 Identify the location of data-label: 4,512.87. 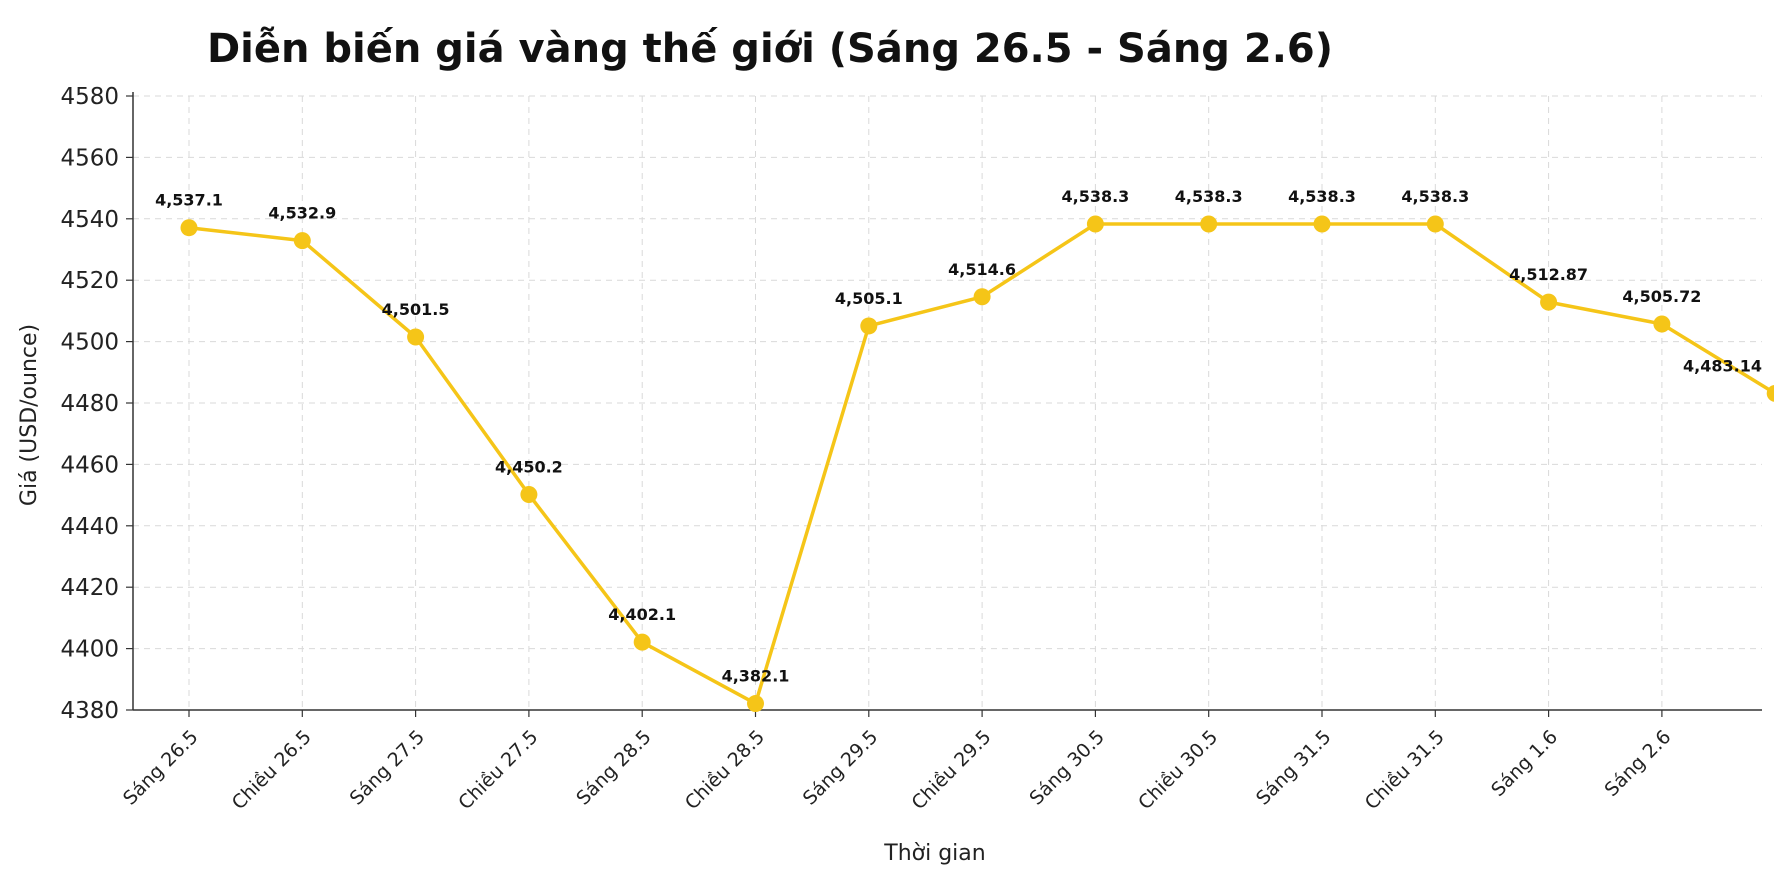
(1548, 274).